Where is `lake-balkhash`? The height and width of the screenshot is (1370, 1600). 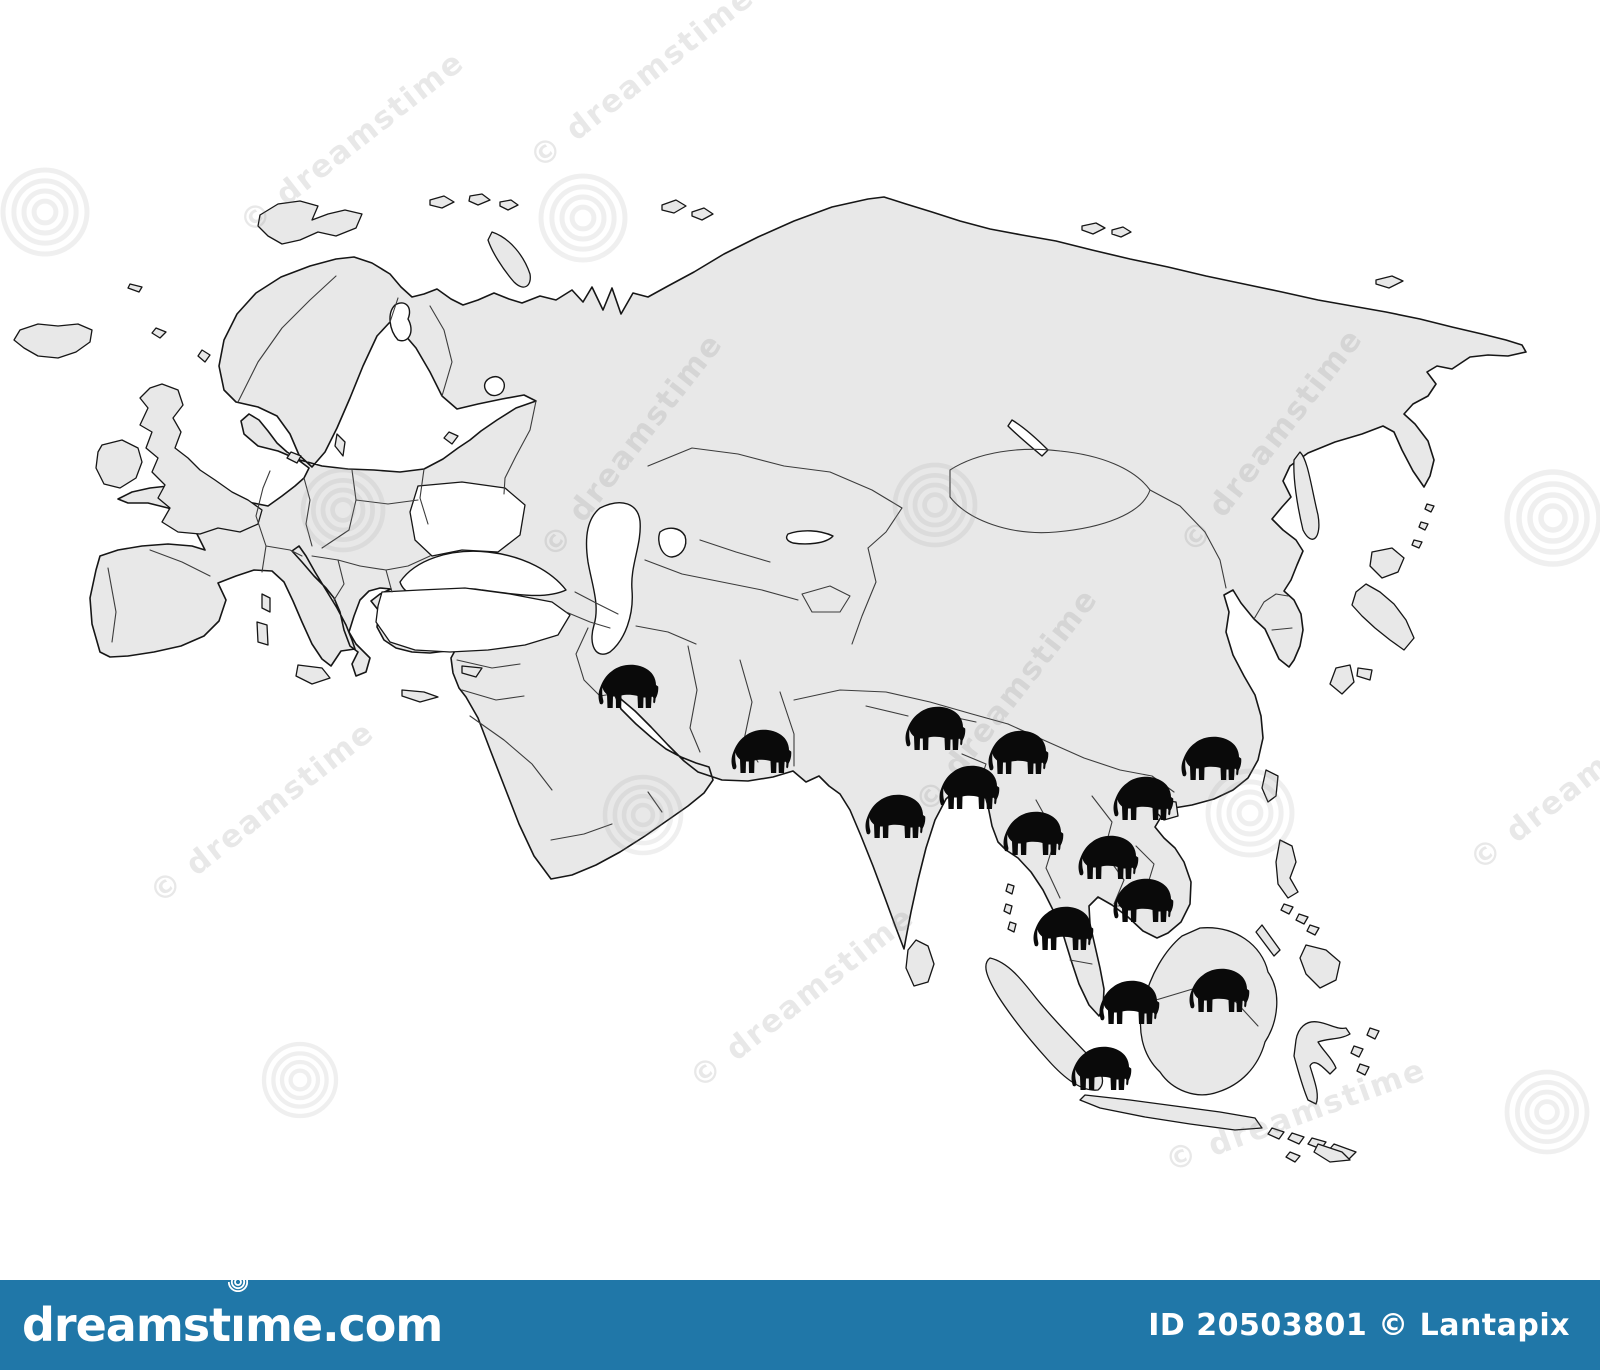 lake-balkhash is located at coordinates (809, 537).